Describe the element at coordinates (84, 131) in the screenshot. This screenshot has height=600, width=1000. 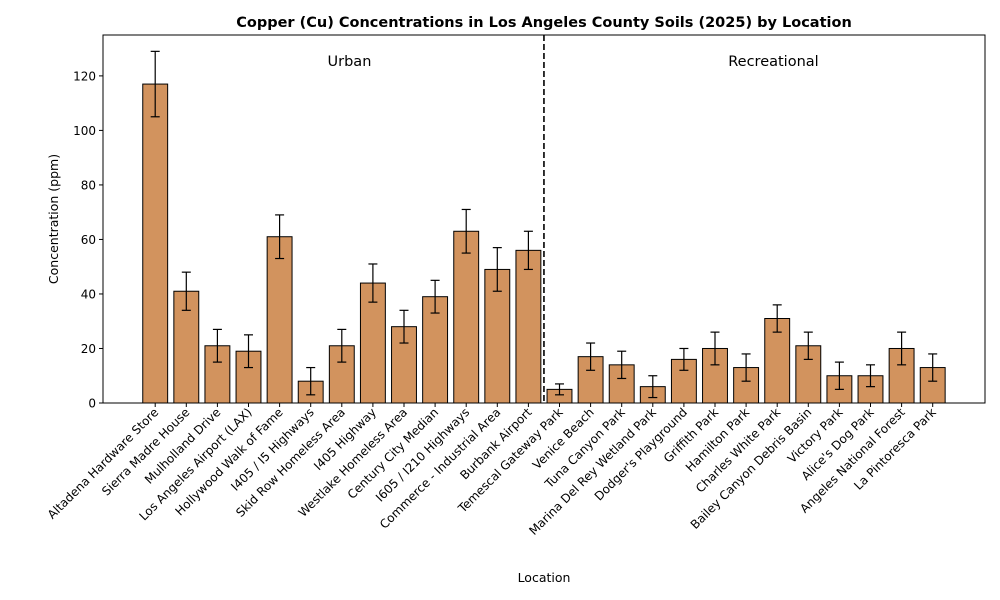
I see `y-tick-label-5: 100` at that location.